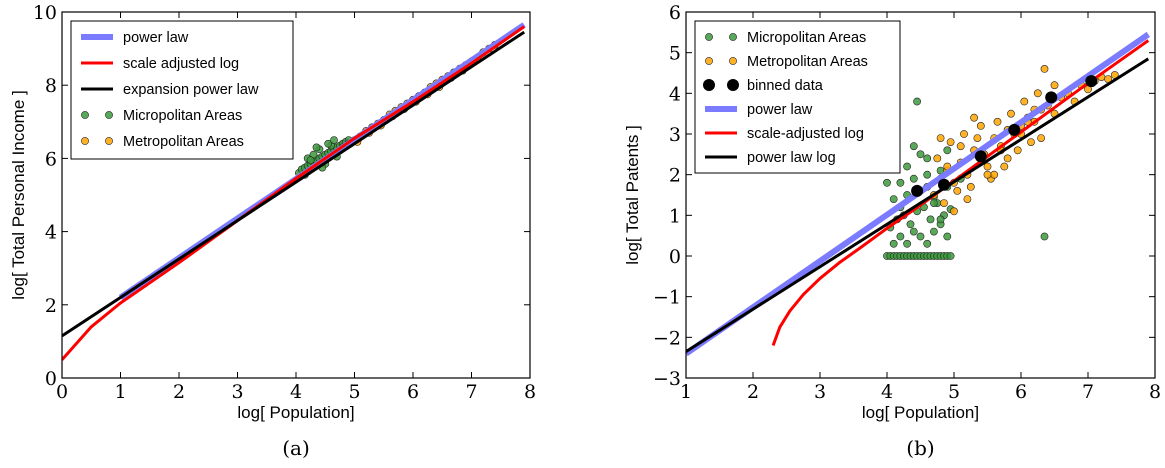 The width and height of the screenshot is (1165, 468). Describe the element at coordinates (675, 216) in the screenshot. I see `y-tick-label: 1` at that location.